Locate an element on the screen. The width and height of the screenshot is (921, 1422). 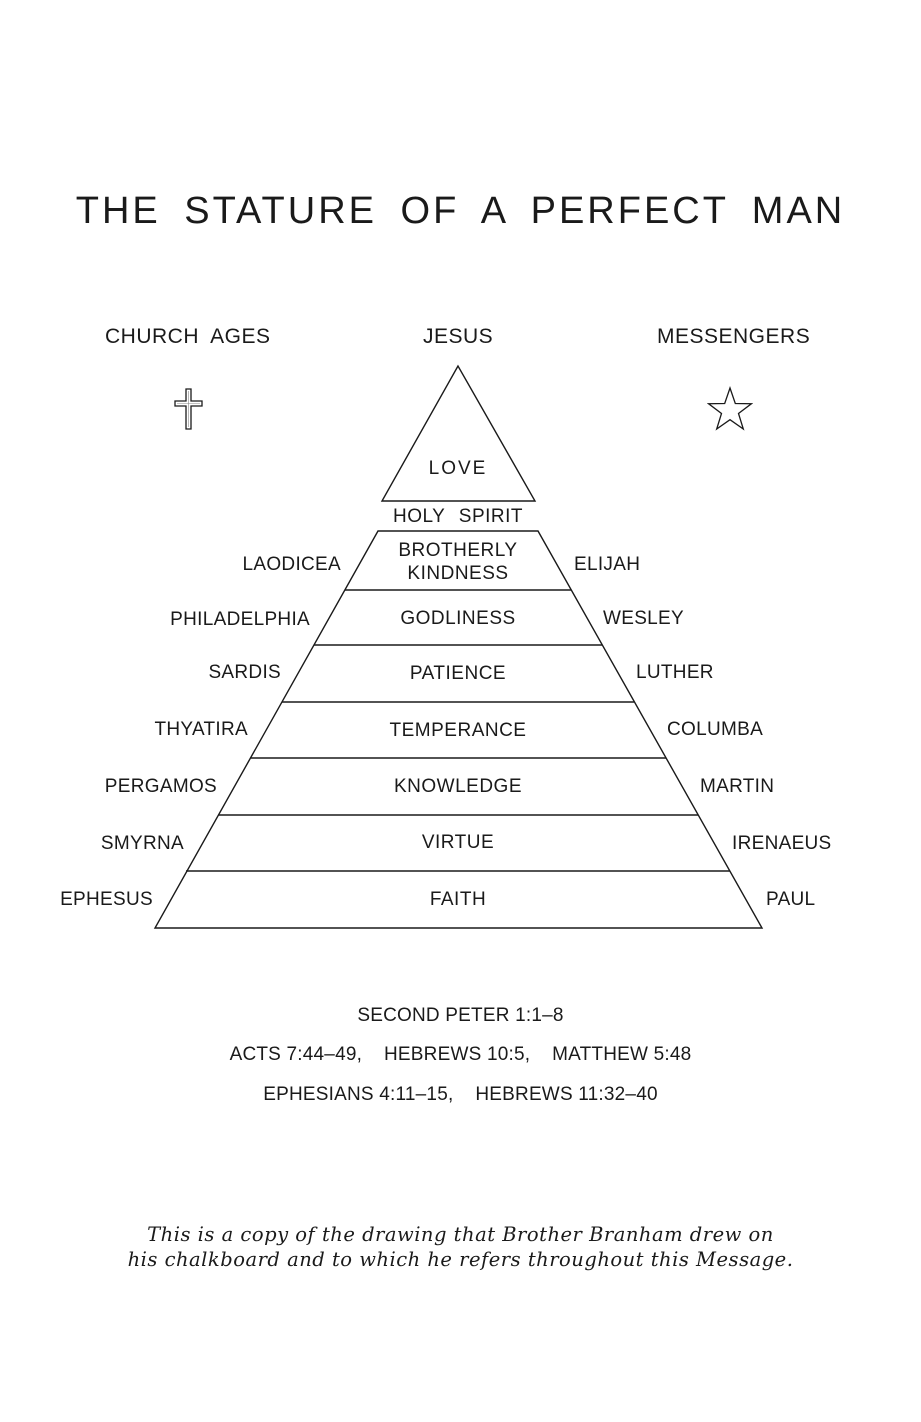
church-age-sardis: SARDIS is located at coordinates (244, 672).